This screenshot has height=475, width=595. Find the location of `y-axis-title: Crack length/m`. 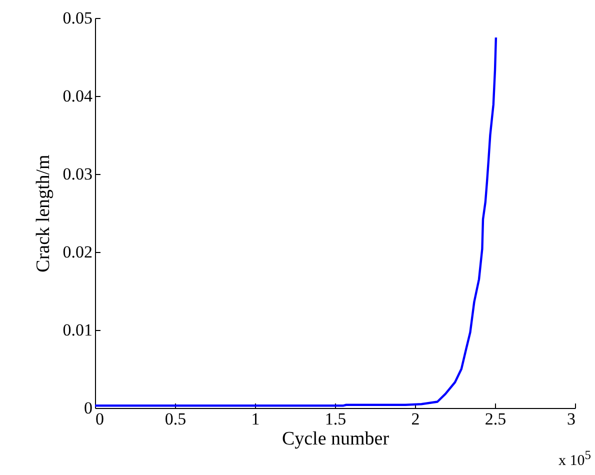

y-axis-title: Crack length/m is located at coordinates (43, 213).